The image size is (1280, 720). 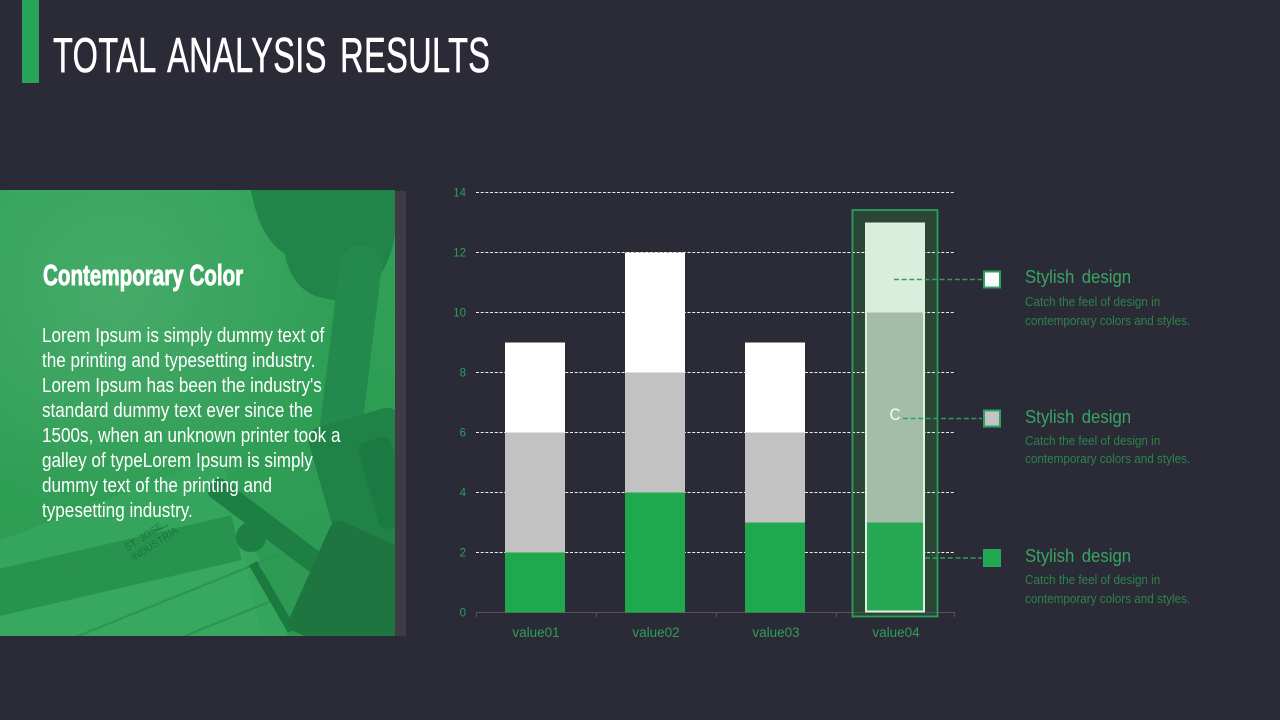 I want to click on svg-text: 10, so click(x=459, y=314).